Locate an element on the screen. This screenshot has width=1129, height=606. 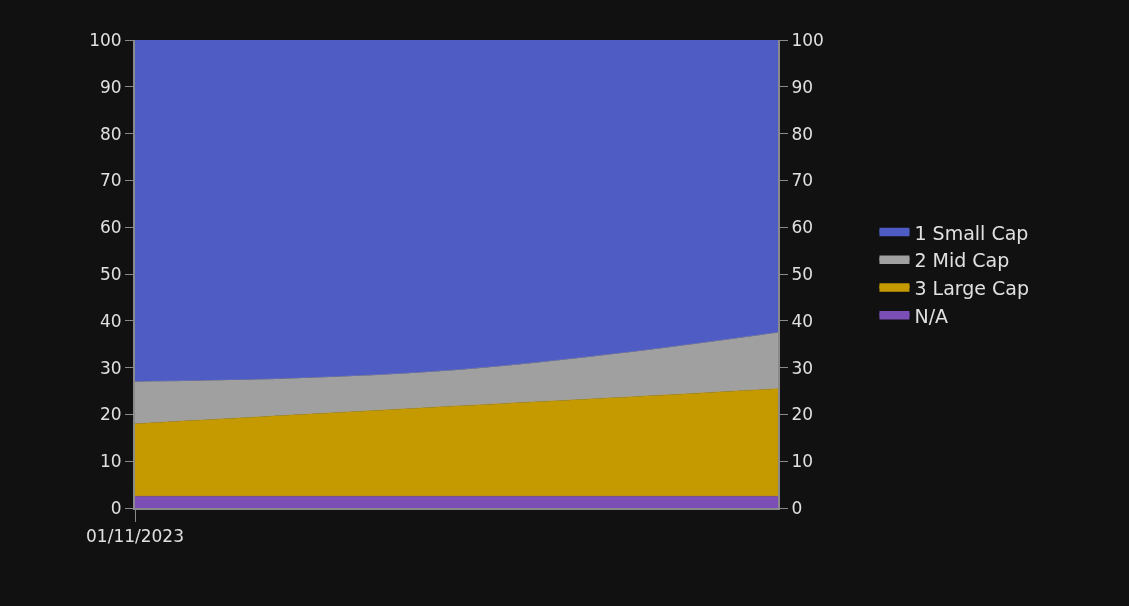
y2-tick-label: 30 is located at coordinates (802, 367).